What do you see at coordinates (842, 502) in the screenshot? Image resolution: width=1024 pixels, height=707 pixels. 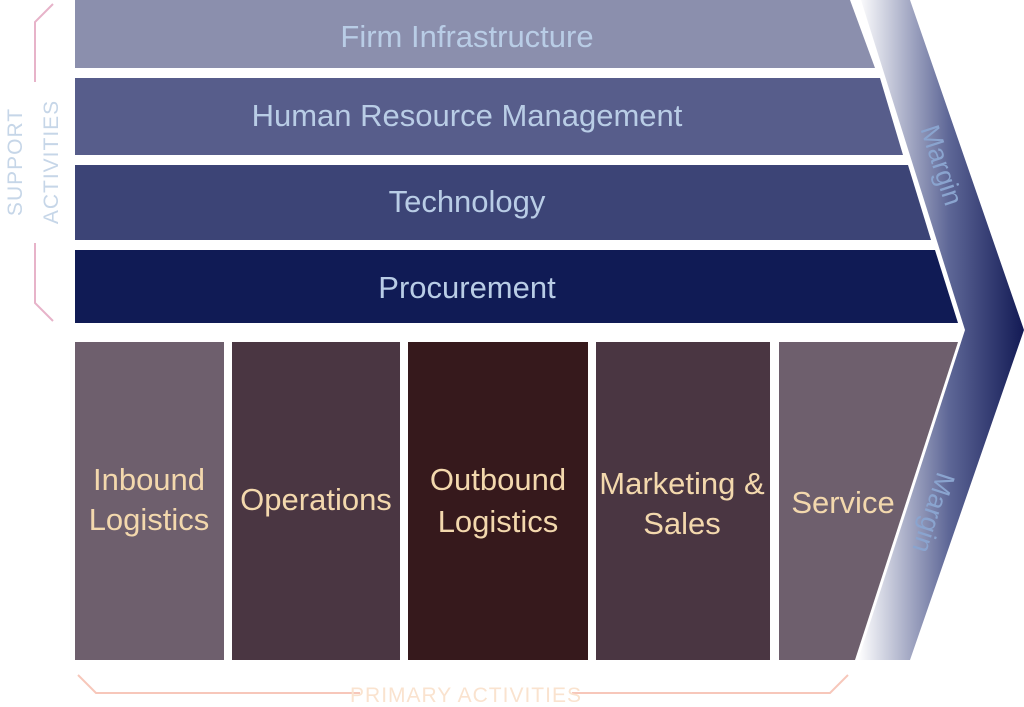 I see `primary-label-service: Service` at bounding box center [842, 502].